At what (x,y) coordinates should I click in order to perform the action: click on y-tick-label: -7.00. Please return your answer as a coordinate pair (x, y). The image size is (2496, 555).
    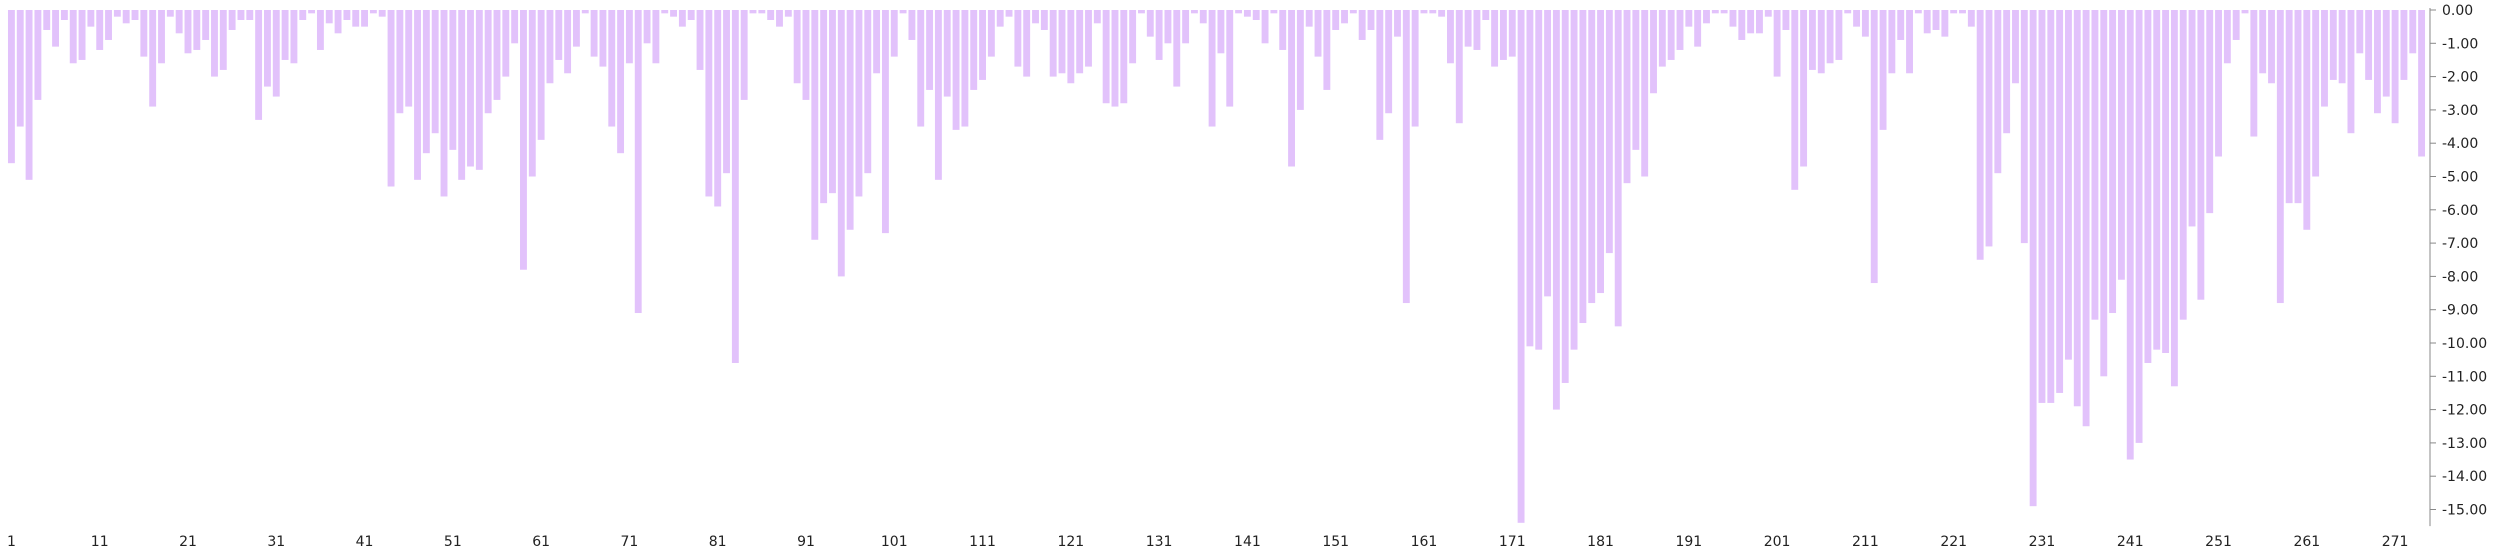
    Looking at the image, I should click on (2460, 244).